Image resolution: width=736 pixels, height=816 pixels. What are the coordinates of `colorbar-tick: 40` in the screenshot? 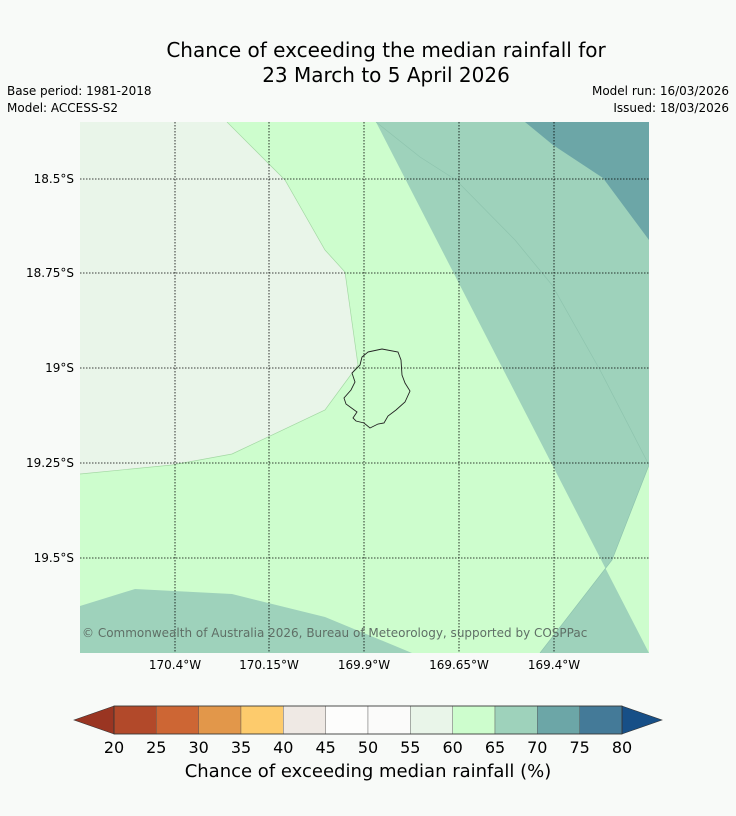 It's located at (283, 747).